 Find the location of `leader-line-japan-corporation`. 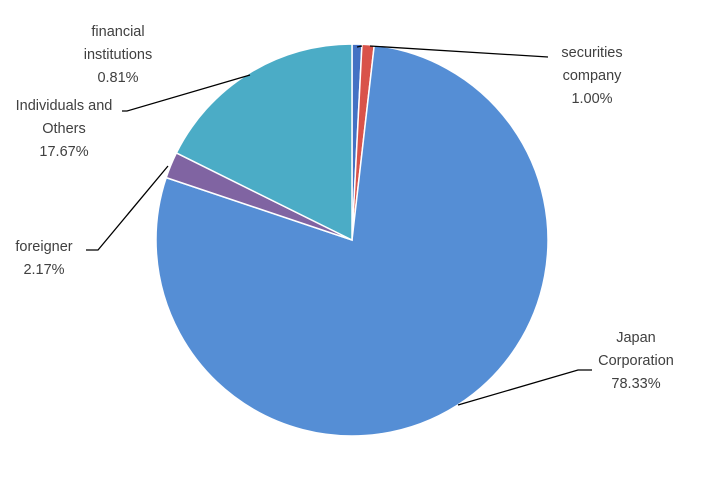

leader-line-japan-corporation is located at coordinates (524, 387).